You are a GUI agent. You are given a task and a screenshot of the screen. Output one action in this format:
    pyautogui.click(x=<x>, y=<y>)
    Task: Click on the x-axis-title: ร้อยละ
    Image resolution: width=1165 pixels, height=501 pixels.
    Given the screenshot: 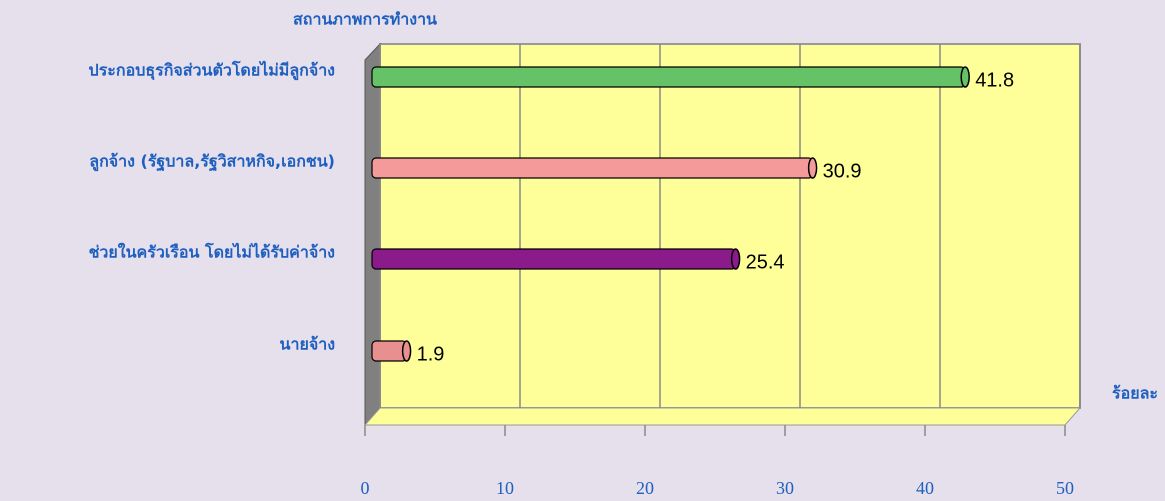 What is the action you would take?
    pyautogui.click(x=1135, y=393)
    